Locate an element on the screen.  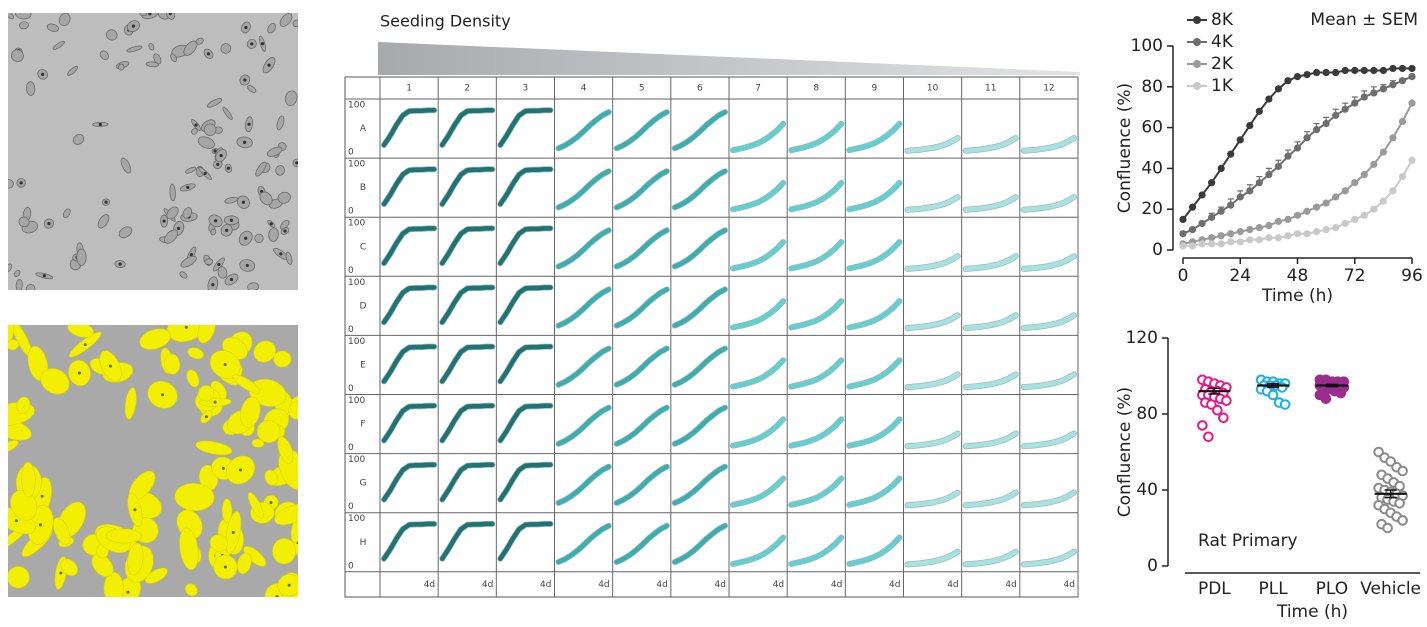
data-point is located at coordinates (1273, 395).